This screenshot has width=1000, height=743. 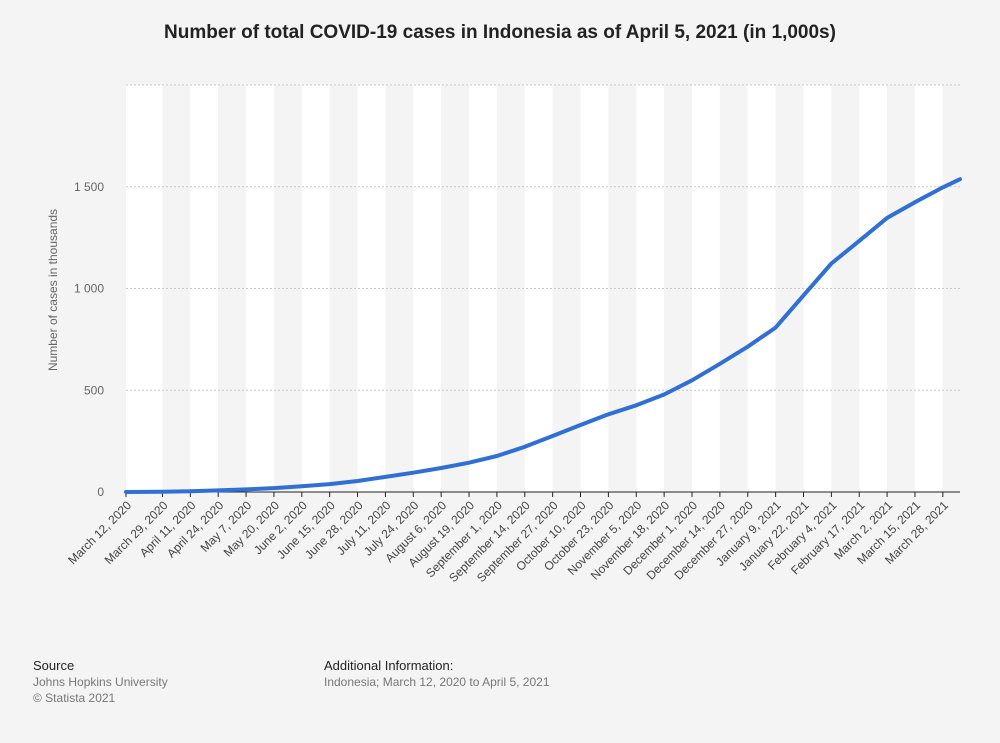 I want to click on y-tick-label: 0, so click(x=100, y=492).